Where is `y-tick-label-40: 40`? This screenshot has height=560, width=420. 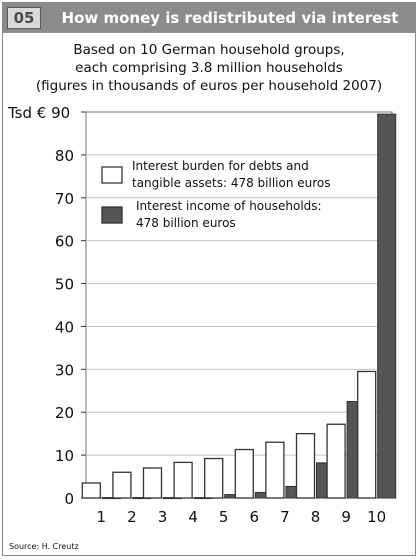
y-tick-label-40: 40 is located at coordinates (64, 327).